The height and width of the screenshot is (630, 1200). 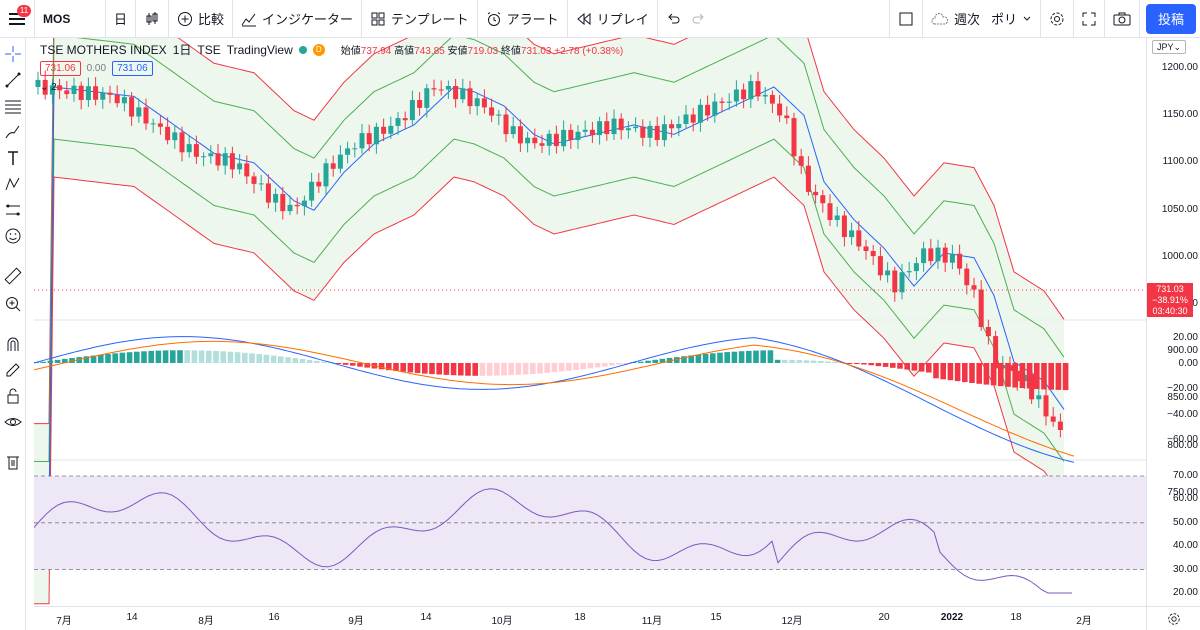 I want to click on fib-tool, so click(x=13, y=106).